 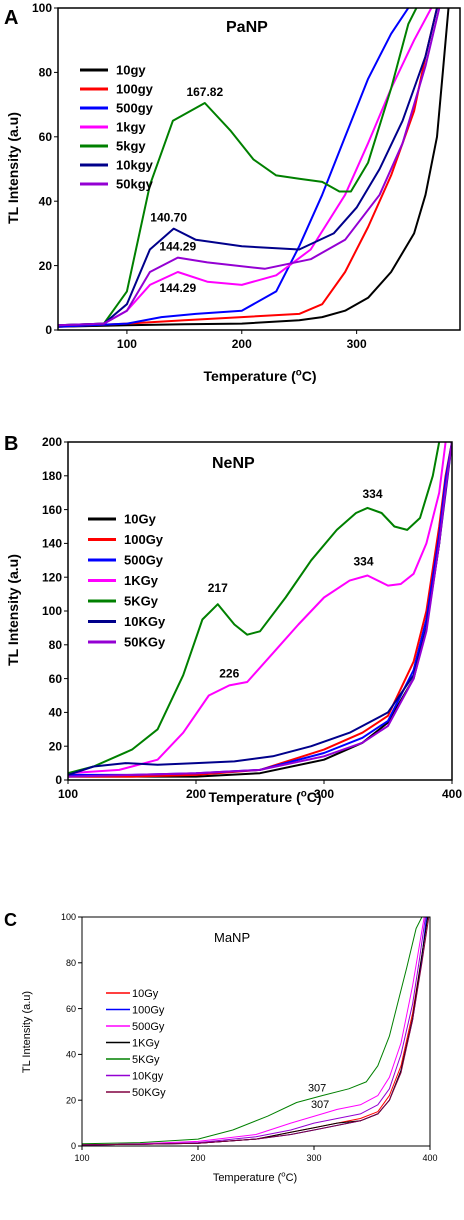 What do you see at coordinates (52, 544) in the screenshot?
I see `y-tick-label: 140` at bounding box center [52, 544].